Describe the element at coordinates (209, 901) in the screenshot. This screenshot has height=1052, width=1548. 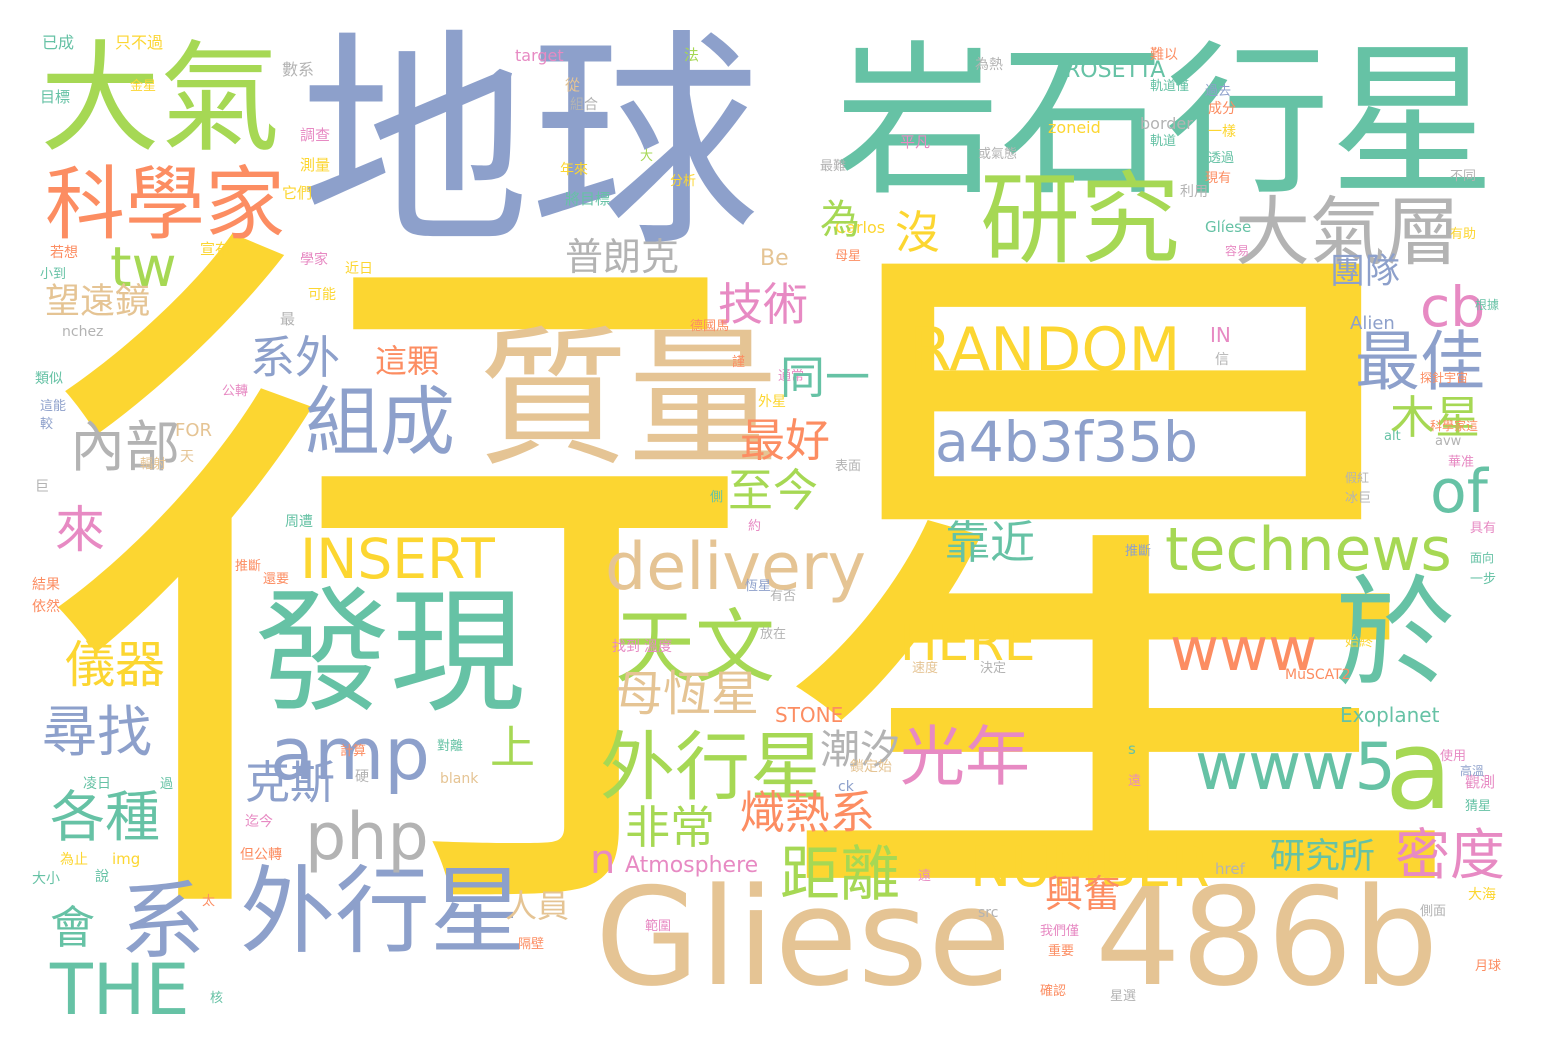
I see `cloud-word: 太` at that location.